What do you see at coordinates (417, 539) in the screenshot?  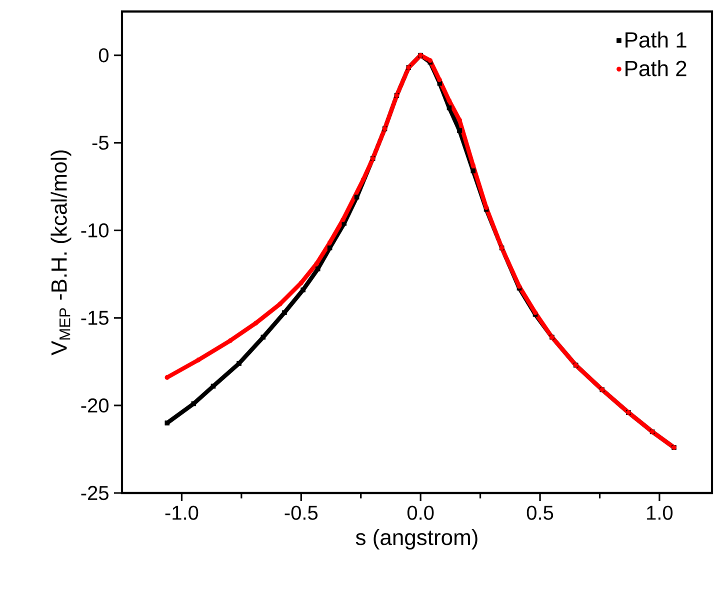 I see `x-axis-title: s (angstrom)` at bounding box center [417, 539].